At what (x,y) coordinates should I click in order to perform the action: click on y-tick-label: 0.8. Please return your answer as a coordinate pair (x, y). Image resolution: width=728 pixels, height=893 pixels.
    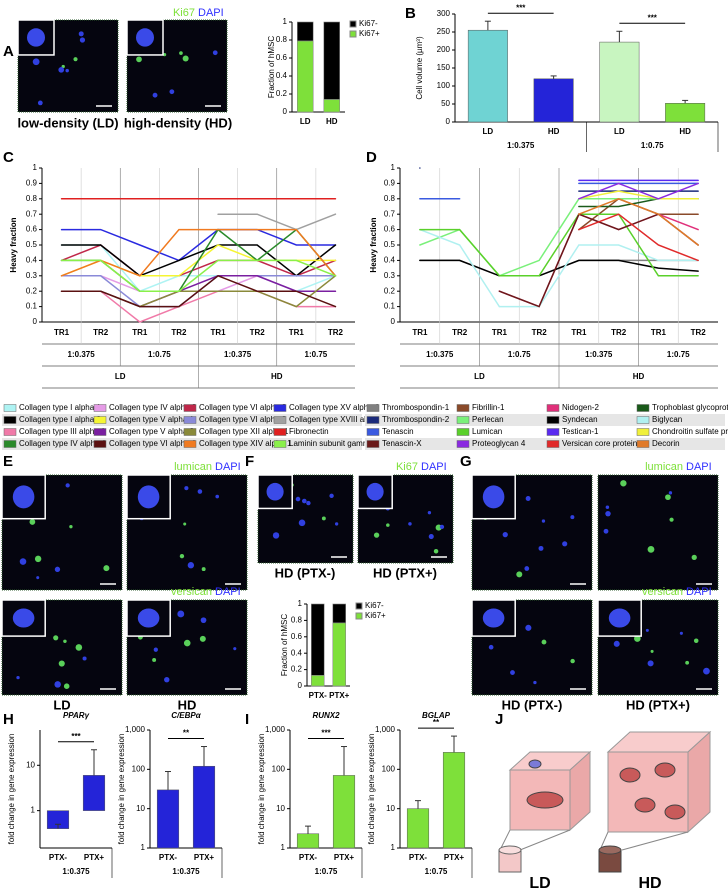
    Looking at the image, I should click on (297, 620).